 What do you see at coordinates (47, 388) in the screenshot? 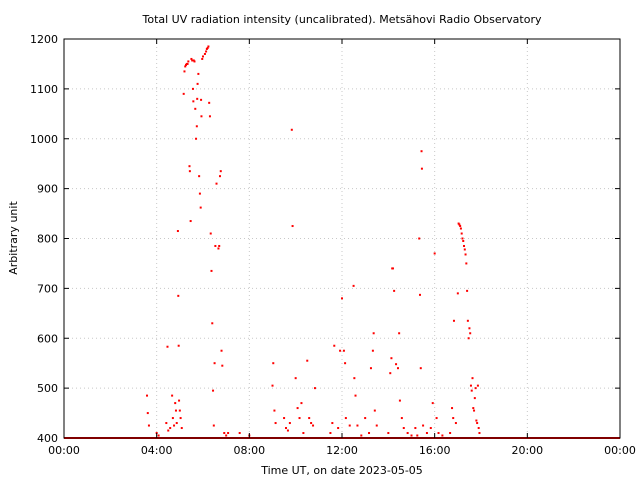
I see `y-tick-label: 500` at bounding box center [47, 388].